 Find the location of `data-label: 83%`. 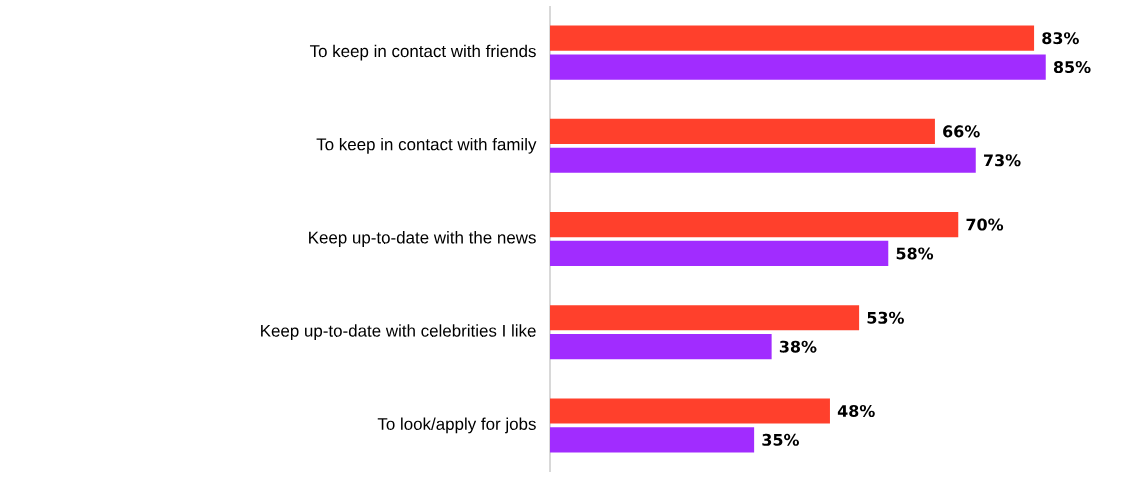

data-label: 83% is located at coordinates (1060, 38).